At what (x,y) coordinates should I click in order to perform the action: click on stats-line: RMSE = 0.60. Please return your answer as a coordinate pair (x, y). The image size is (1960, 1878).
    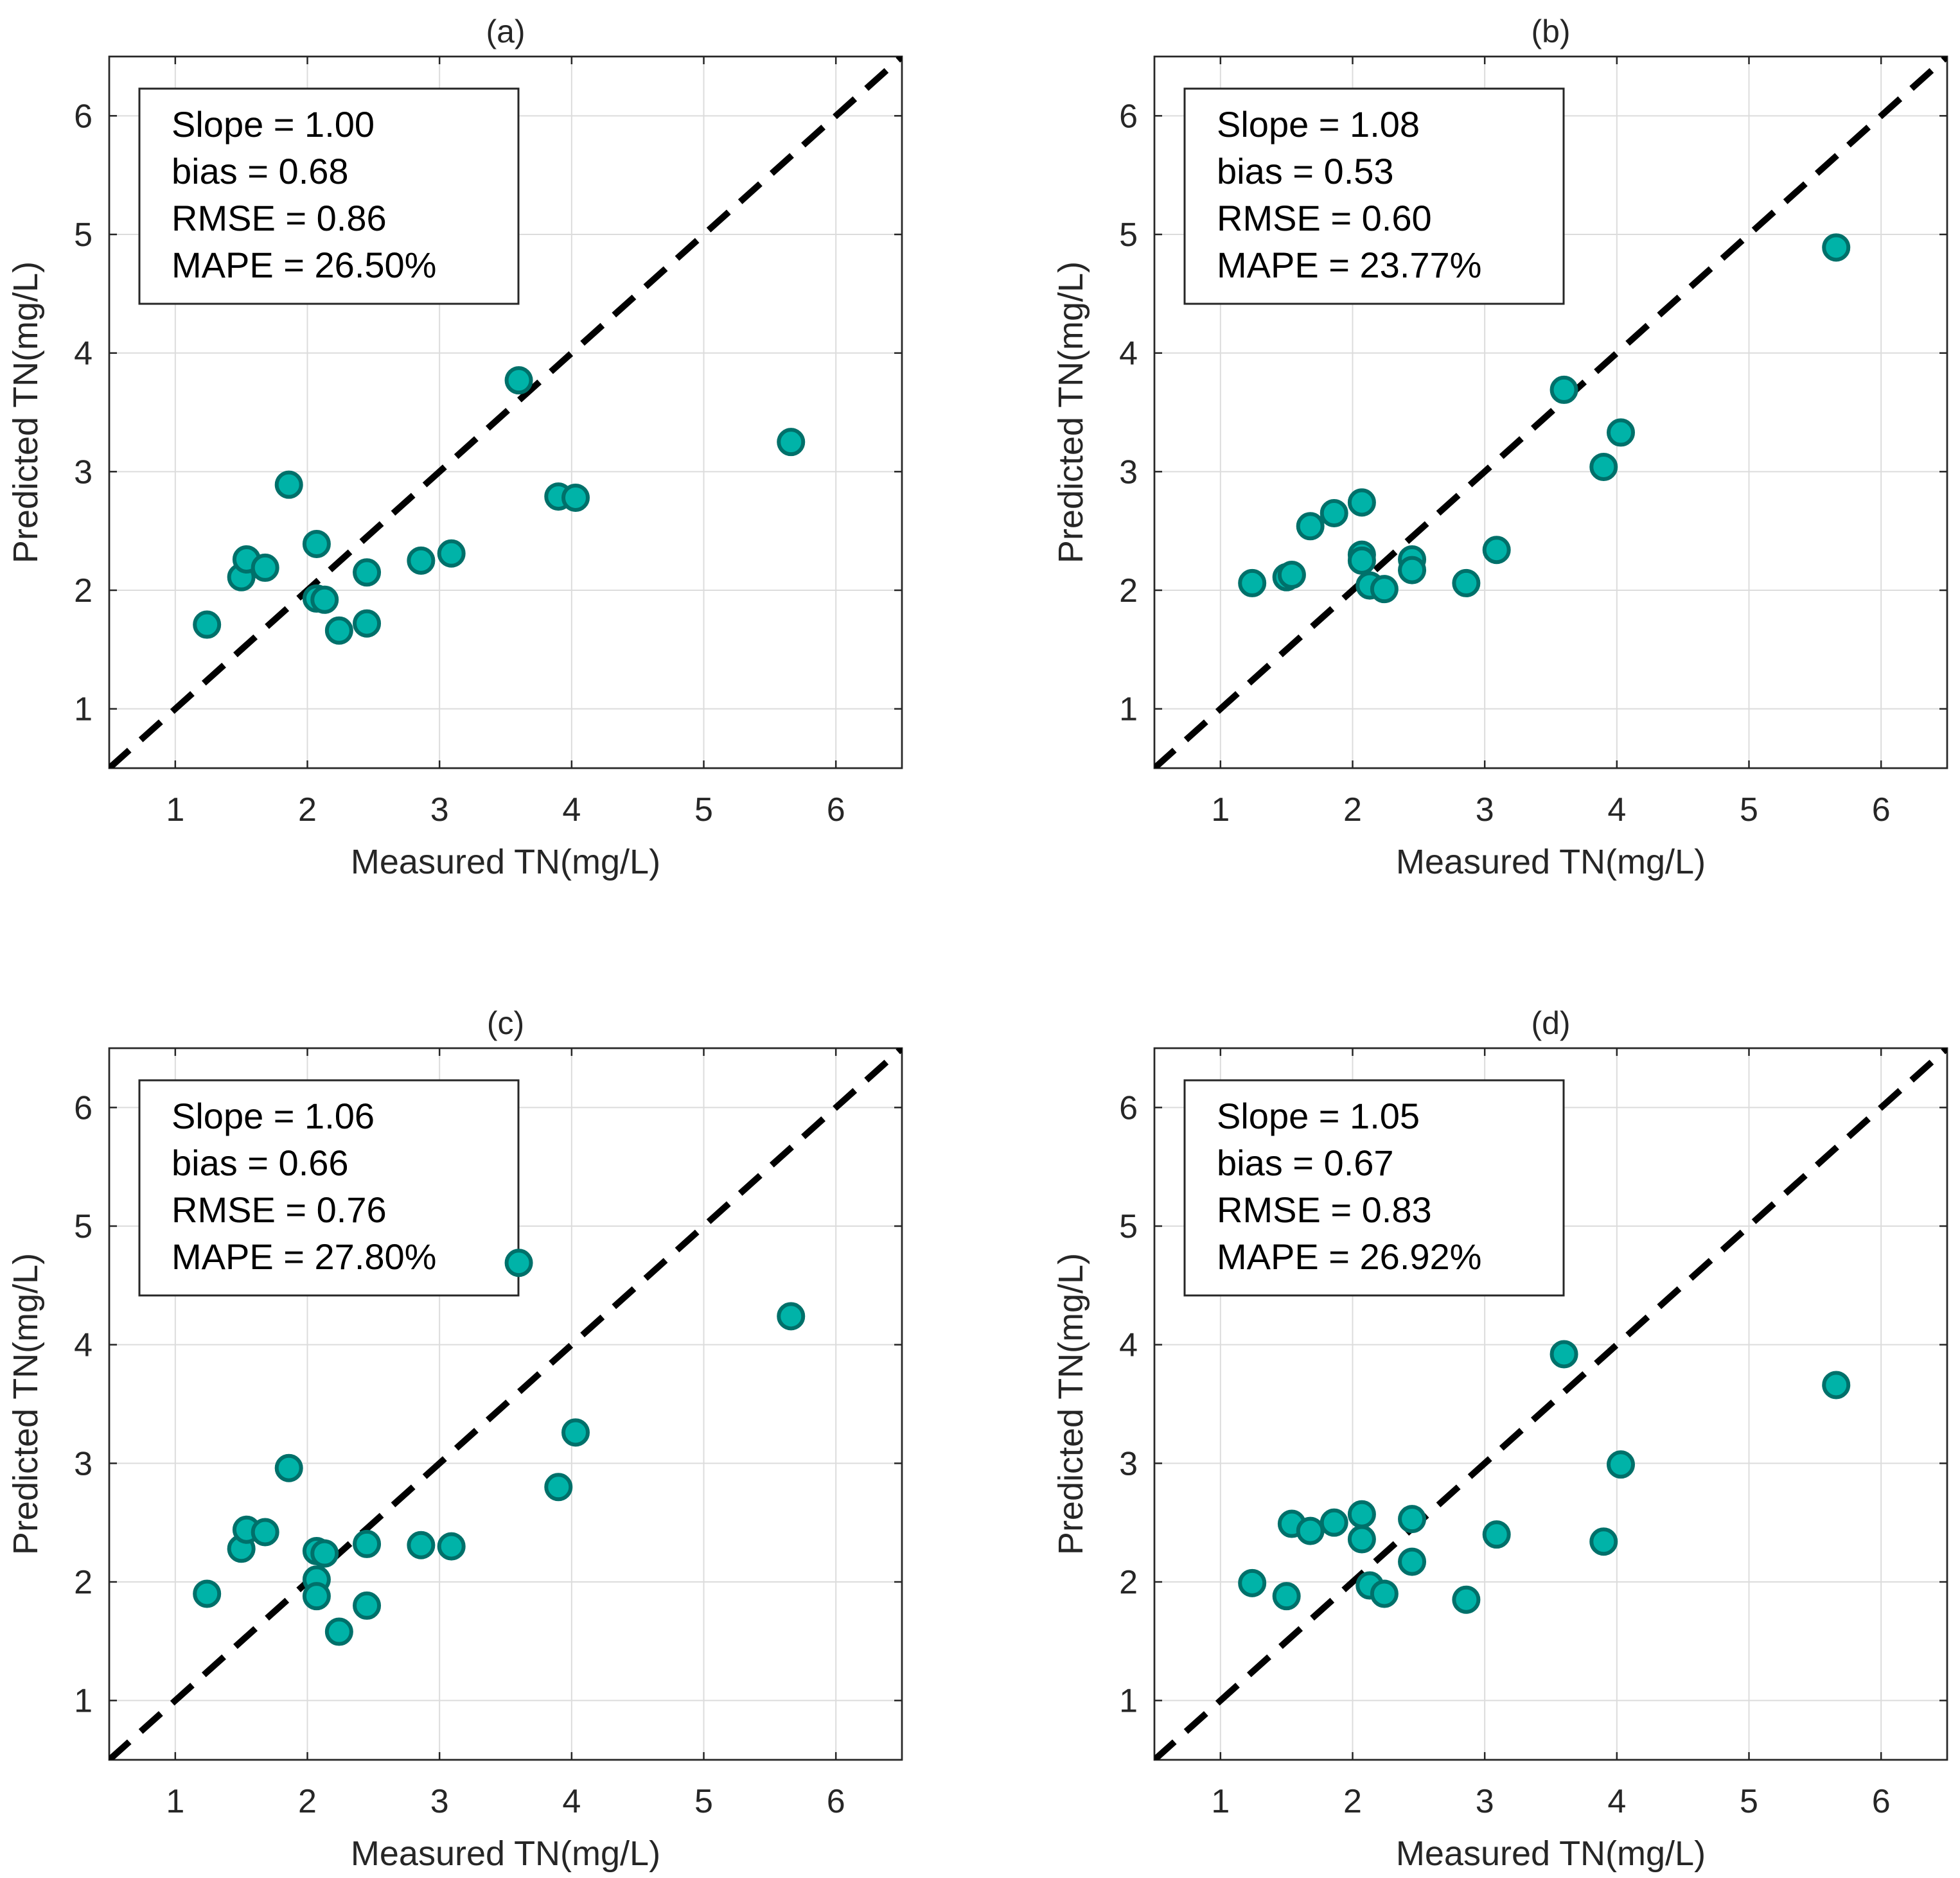
    Looking at the image, I should click on (1324, 218).